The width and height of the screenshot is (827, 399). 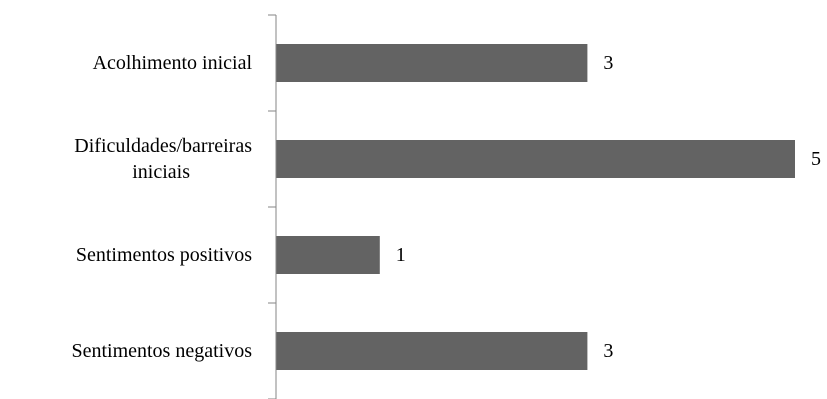 What do you see at coordinates (608, 63) in the screenshot?
I see `data-label-acolhimento-inicial: 3` at bounding box center [608, 63].